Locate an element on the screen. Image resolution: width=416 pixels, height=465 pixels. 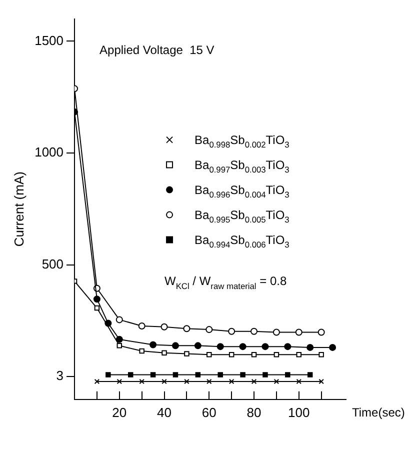
annotation: Applied Voltage 15 V is located at coordinates (157, 49).